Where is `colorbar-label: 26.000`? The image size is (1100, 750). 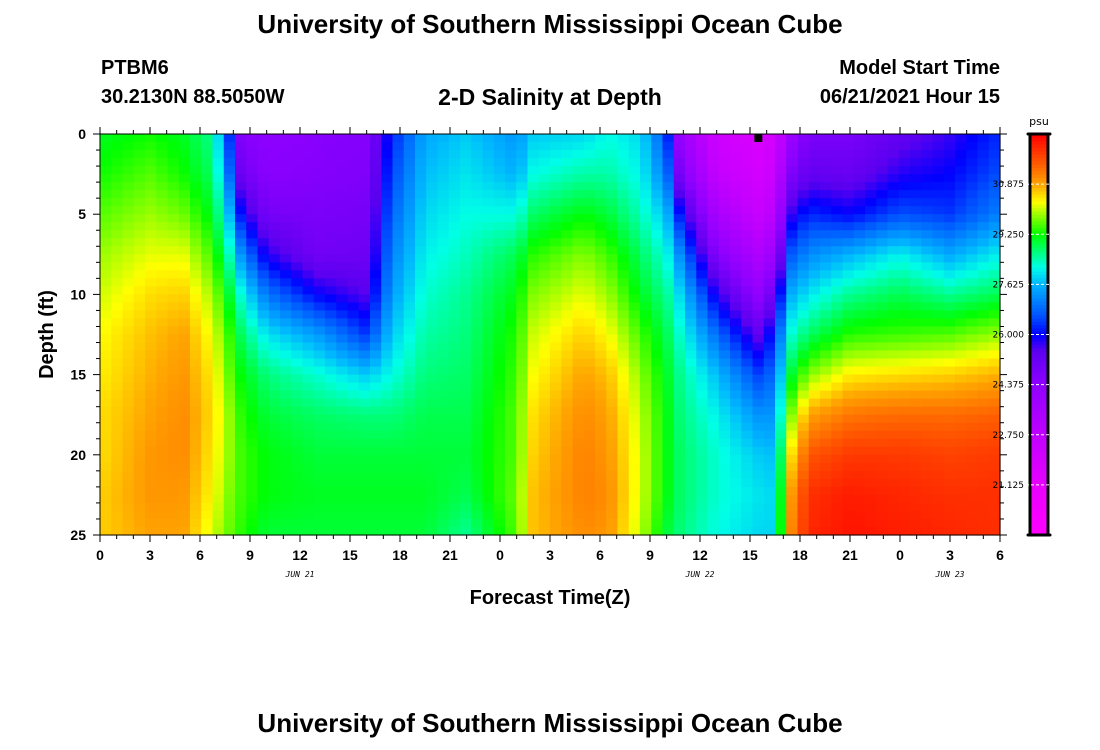 colorbar-label: 26.000 is located at coordinates (1009, 336).